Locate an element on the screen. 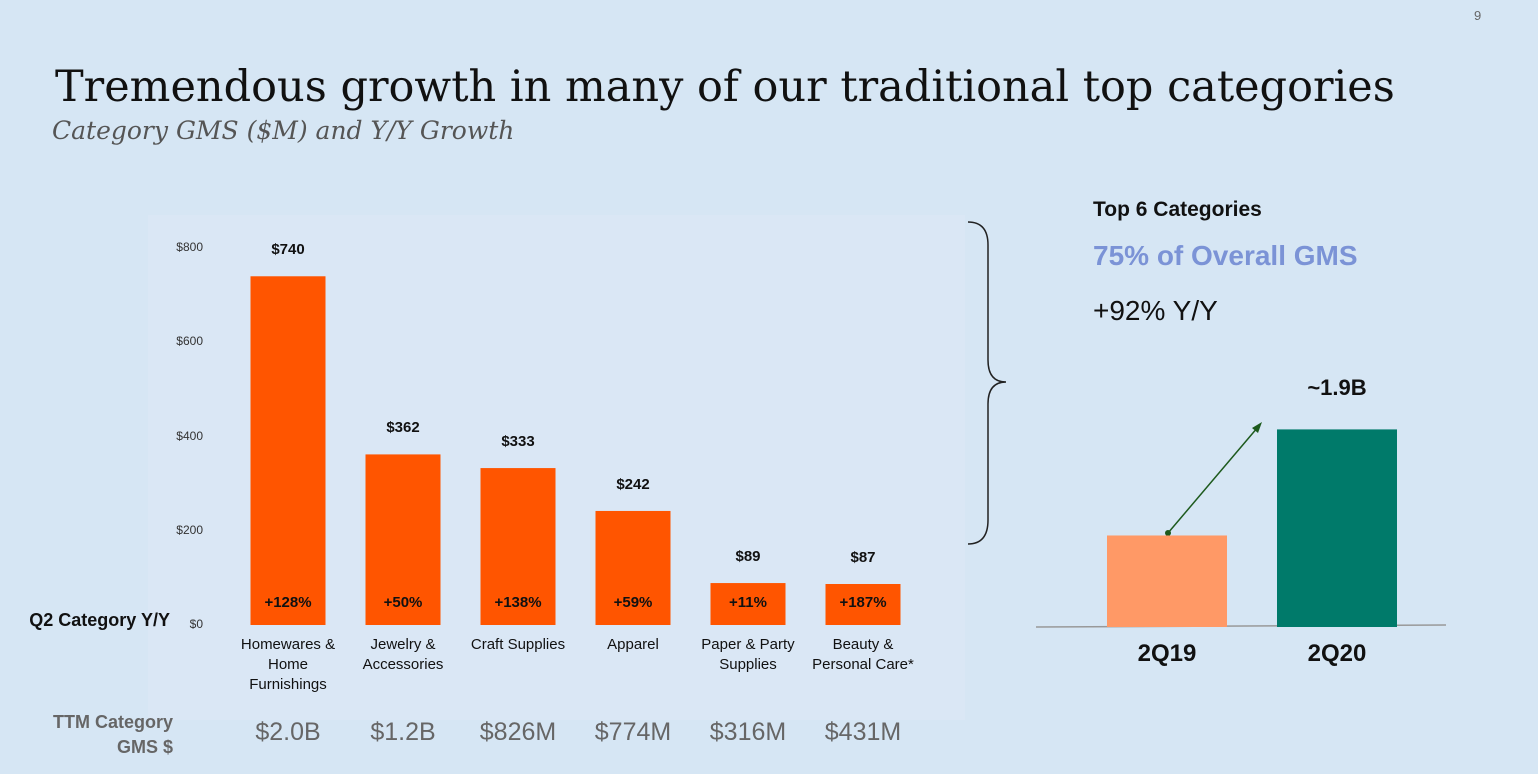 Image resolution: width=1538 pixels, height=774 pixels. growth-label: +11% is located at coordinates (748, 602).